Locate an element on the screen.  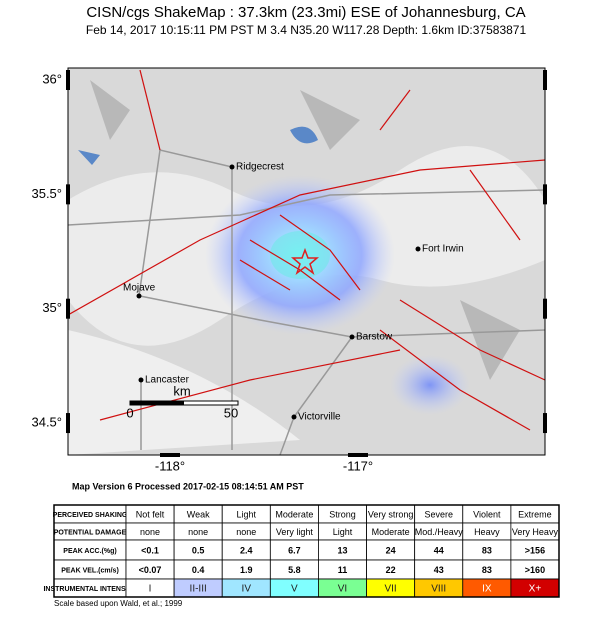
cell-text: 0.4 is located at coordinates (198, 570).